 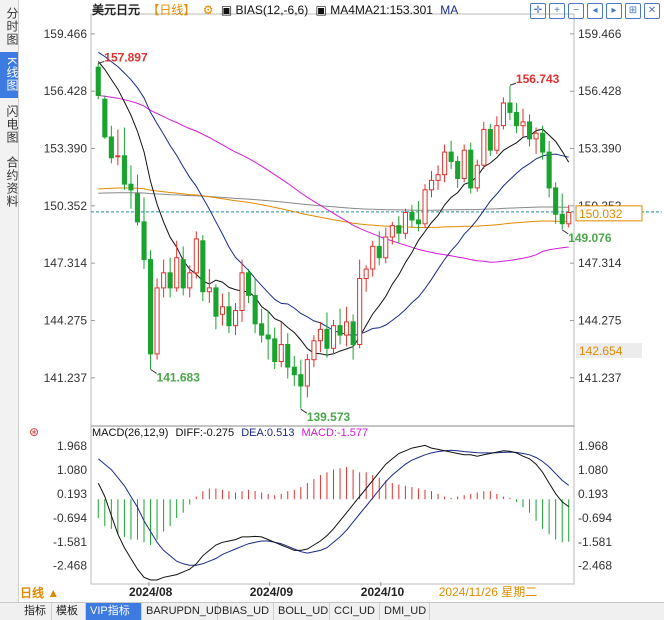 What do you see at coordinates (600, 263) in the screenshot?
I see `price-tick-label-right: 147.314` at bounding box center [600, 263].